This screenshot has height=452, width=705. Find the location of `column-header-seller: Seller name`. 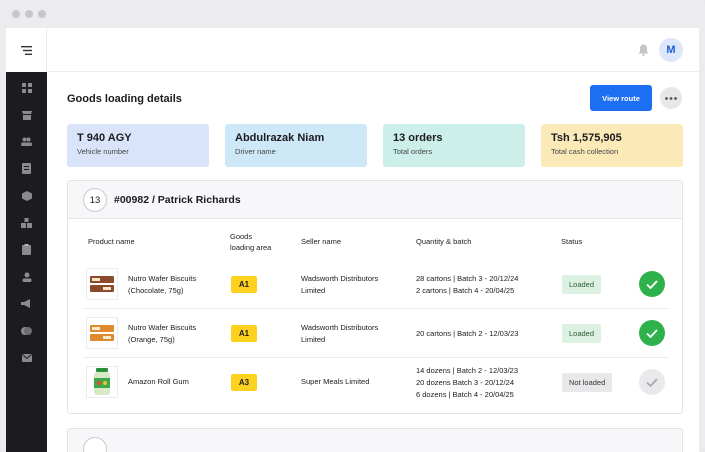

column-header-seller: Seller name is located at coordinates (321, 241).